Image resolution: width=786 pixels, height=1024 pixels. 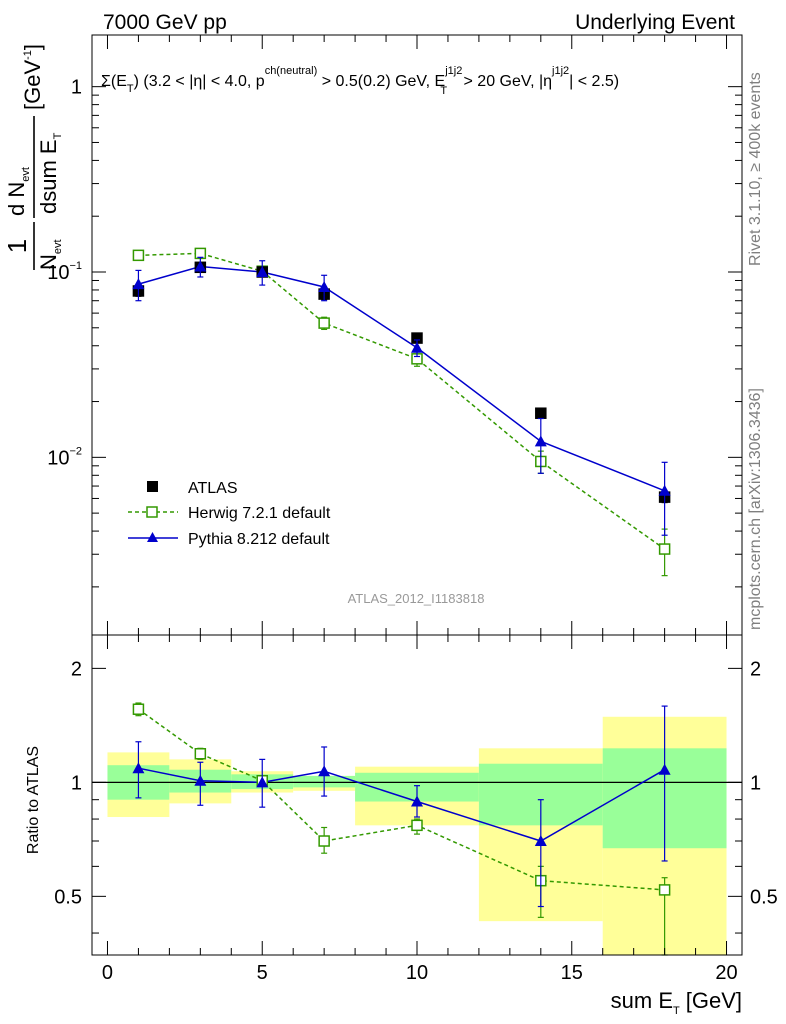 I want to click on title-sigma: Σ(E, so click(x=114, y=81).